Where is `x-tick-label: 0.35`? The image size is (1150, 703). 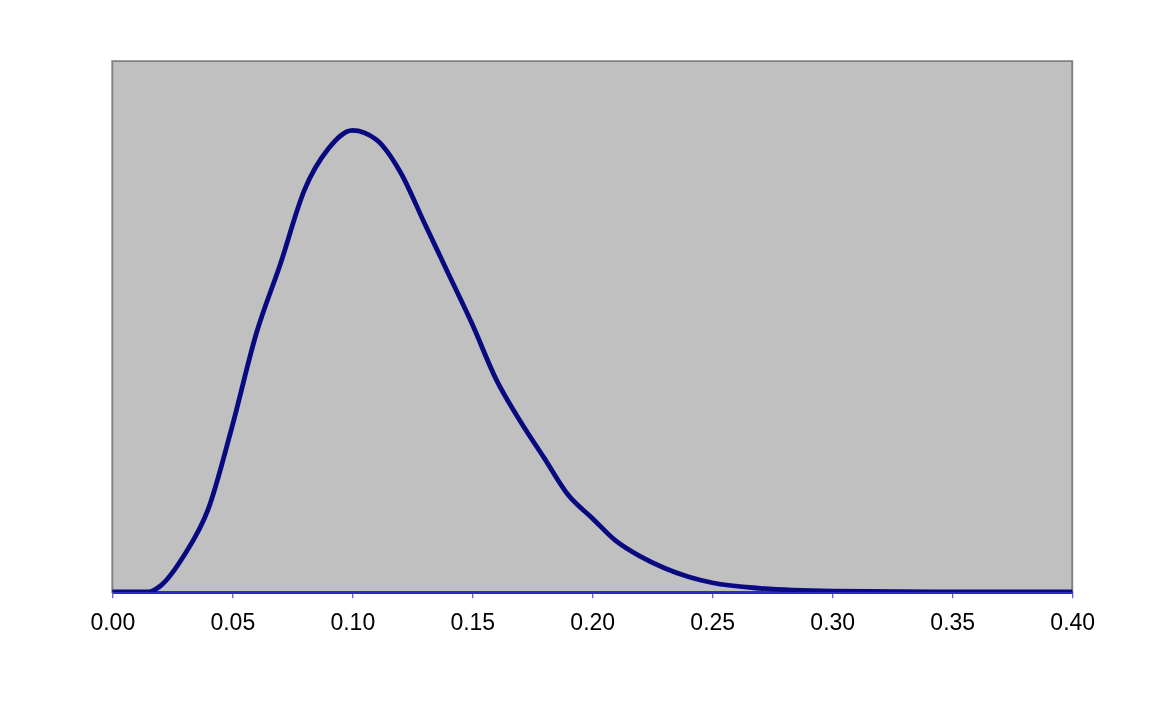 x-tick-label: 0.35 is located at coordinates (953, 621).